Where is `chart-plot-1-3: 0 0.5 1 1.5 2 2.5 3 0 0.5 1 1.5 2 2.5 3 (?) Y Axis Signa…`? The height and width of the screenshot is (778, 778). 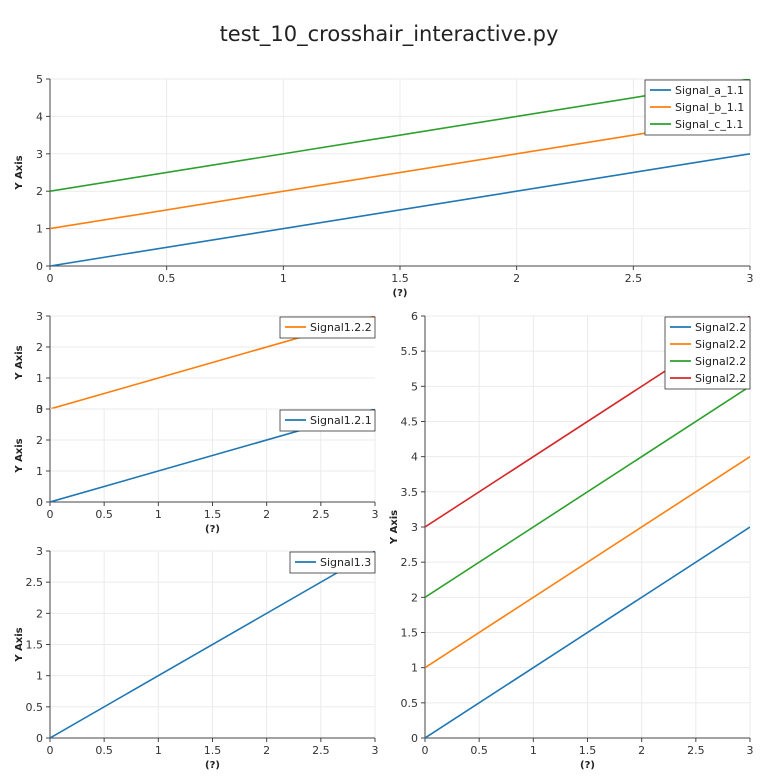 chart-plot-1-3: 0 0.5 1 1.5 2 2.5 3 0 0.5 1 1.5 2 2.5 3 (?) Y Axis Signa… is located at coordinates (196, 658).